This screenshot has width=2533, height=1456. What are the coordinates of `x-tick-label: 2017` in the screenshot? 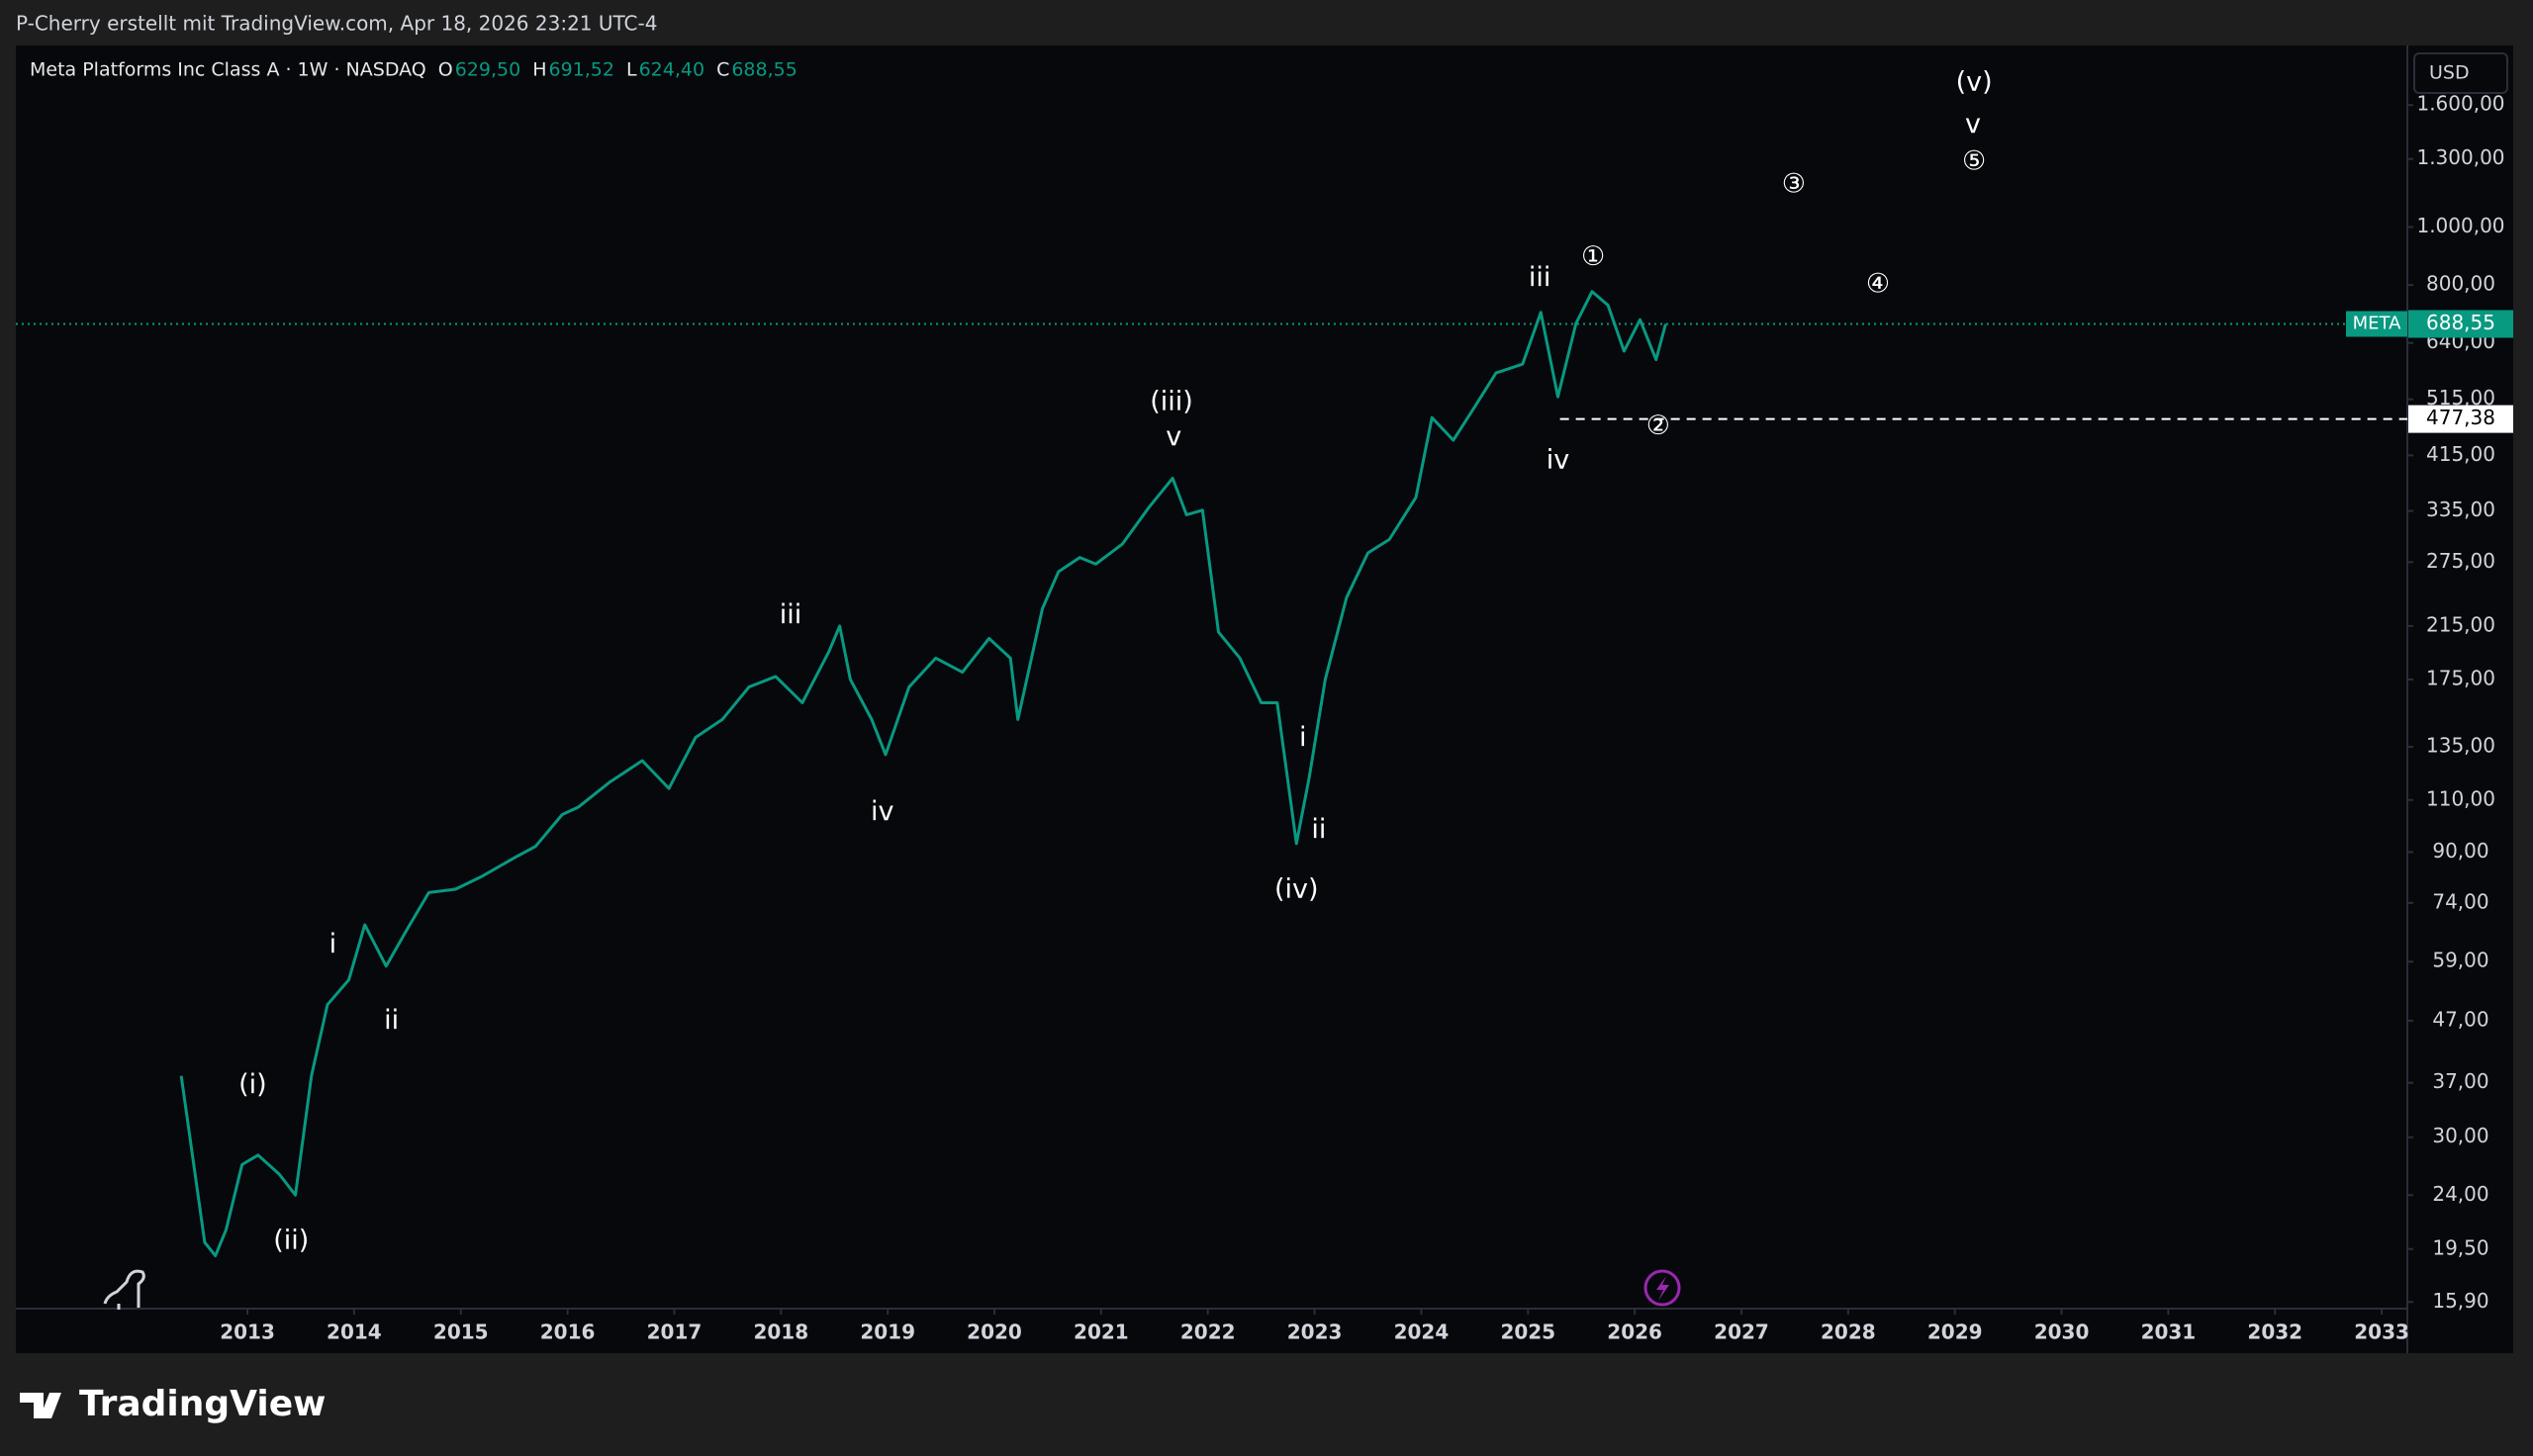 It's located at (675, 1332).